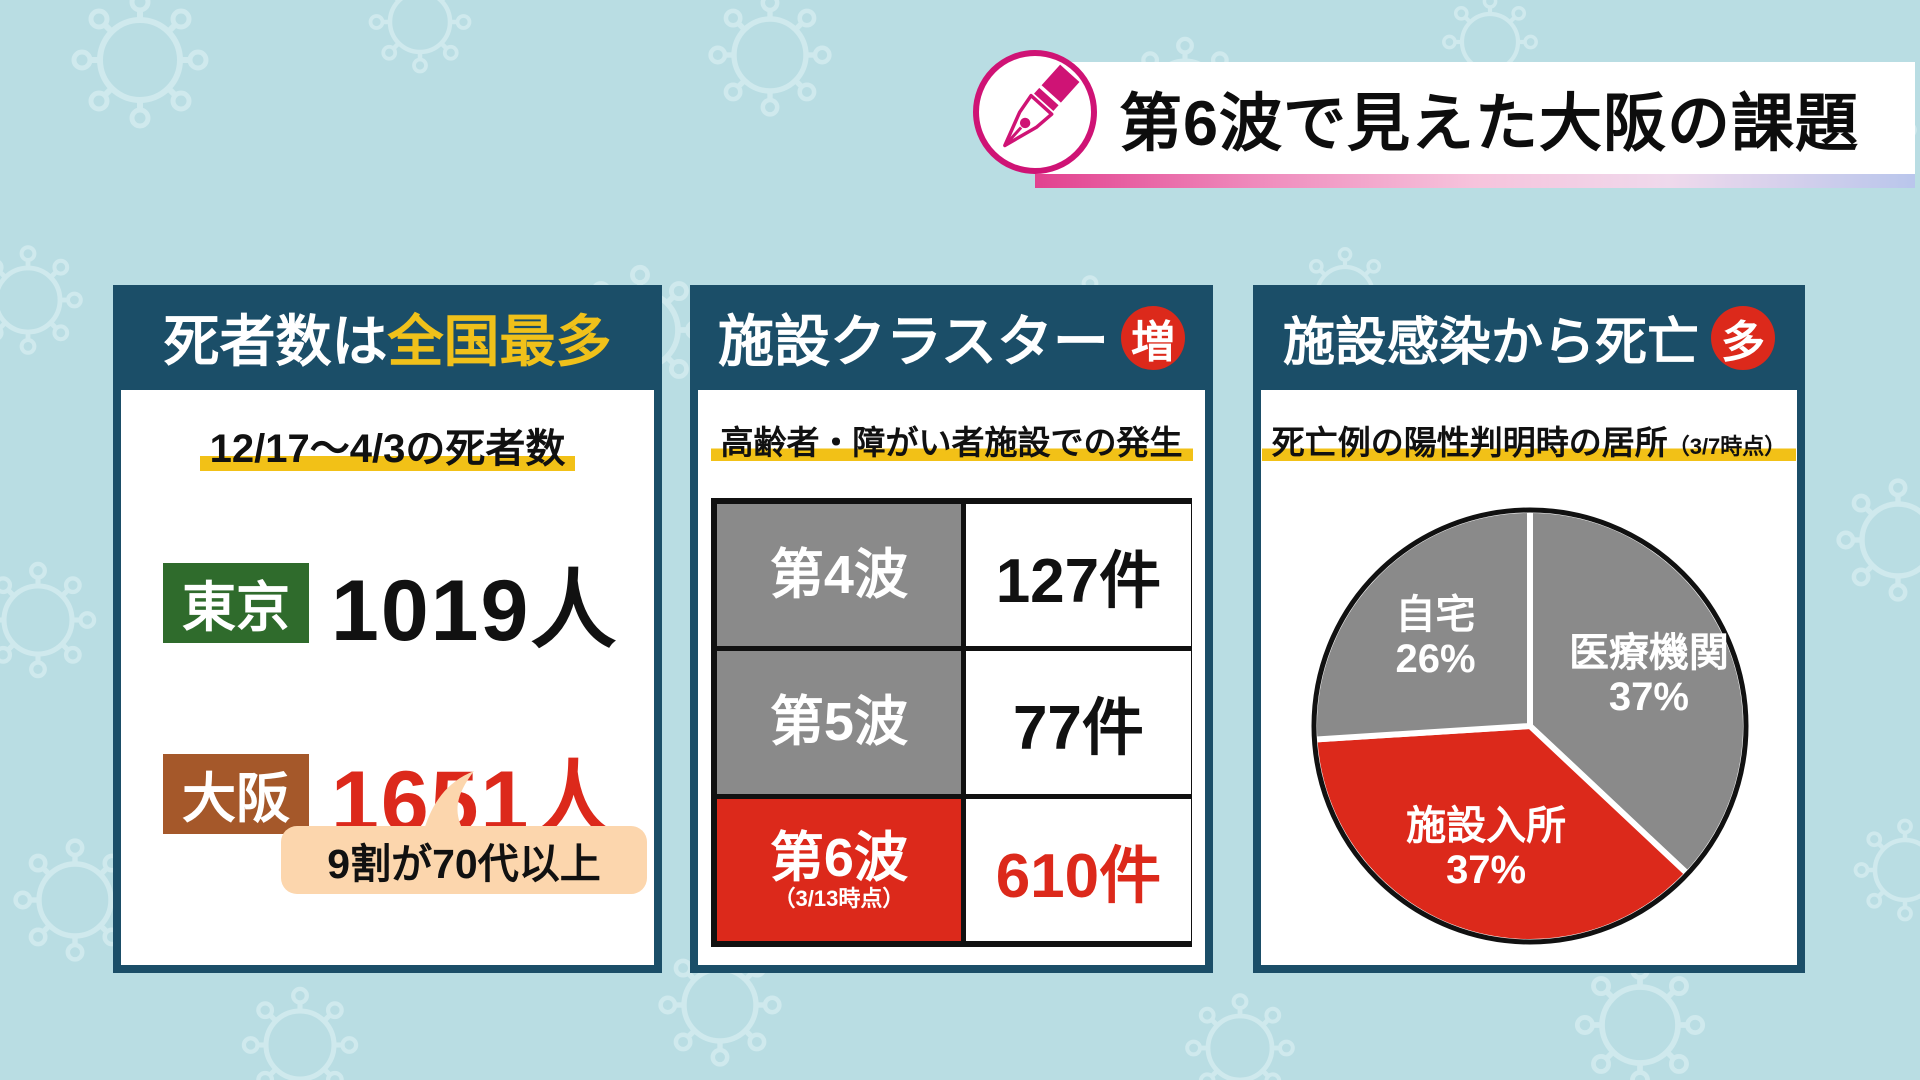  I want to click on header-text: 施設感染から死亡, so click(1490, 343).